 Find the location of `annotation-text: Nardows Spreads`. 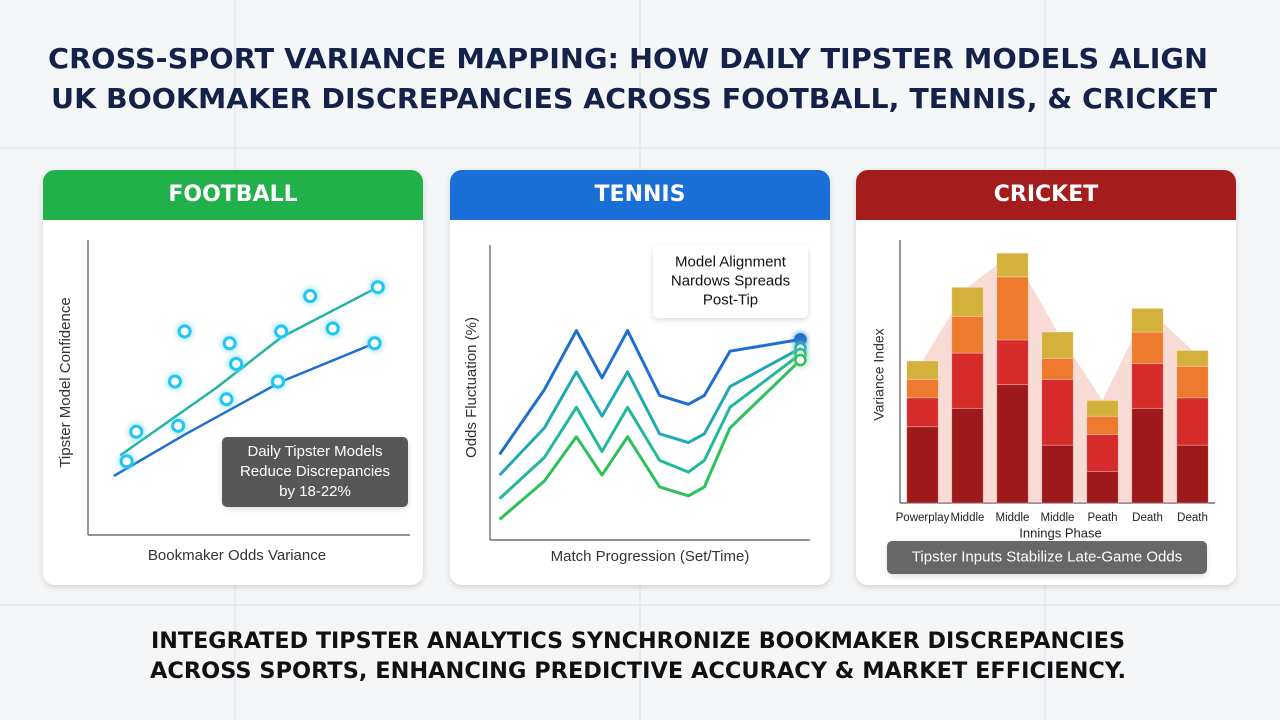

annotation-text: Nardows Spreads is located at coordinates (730, 280).